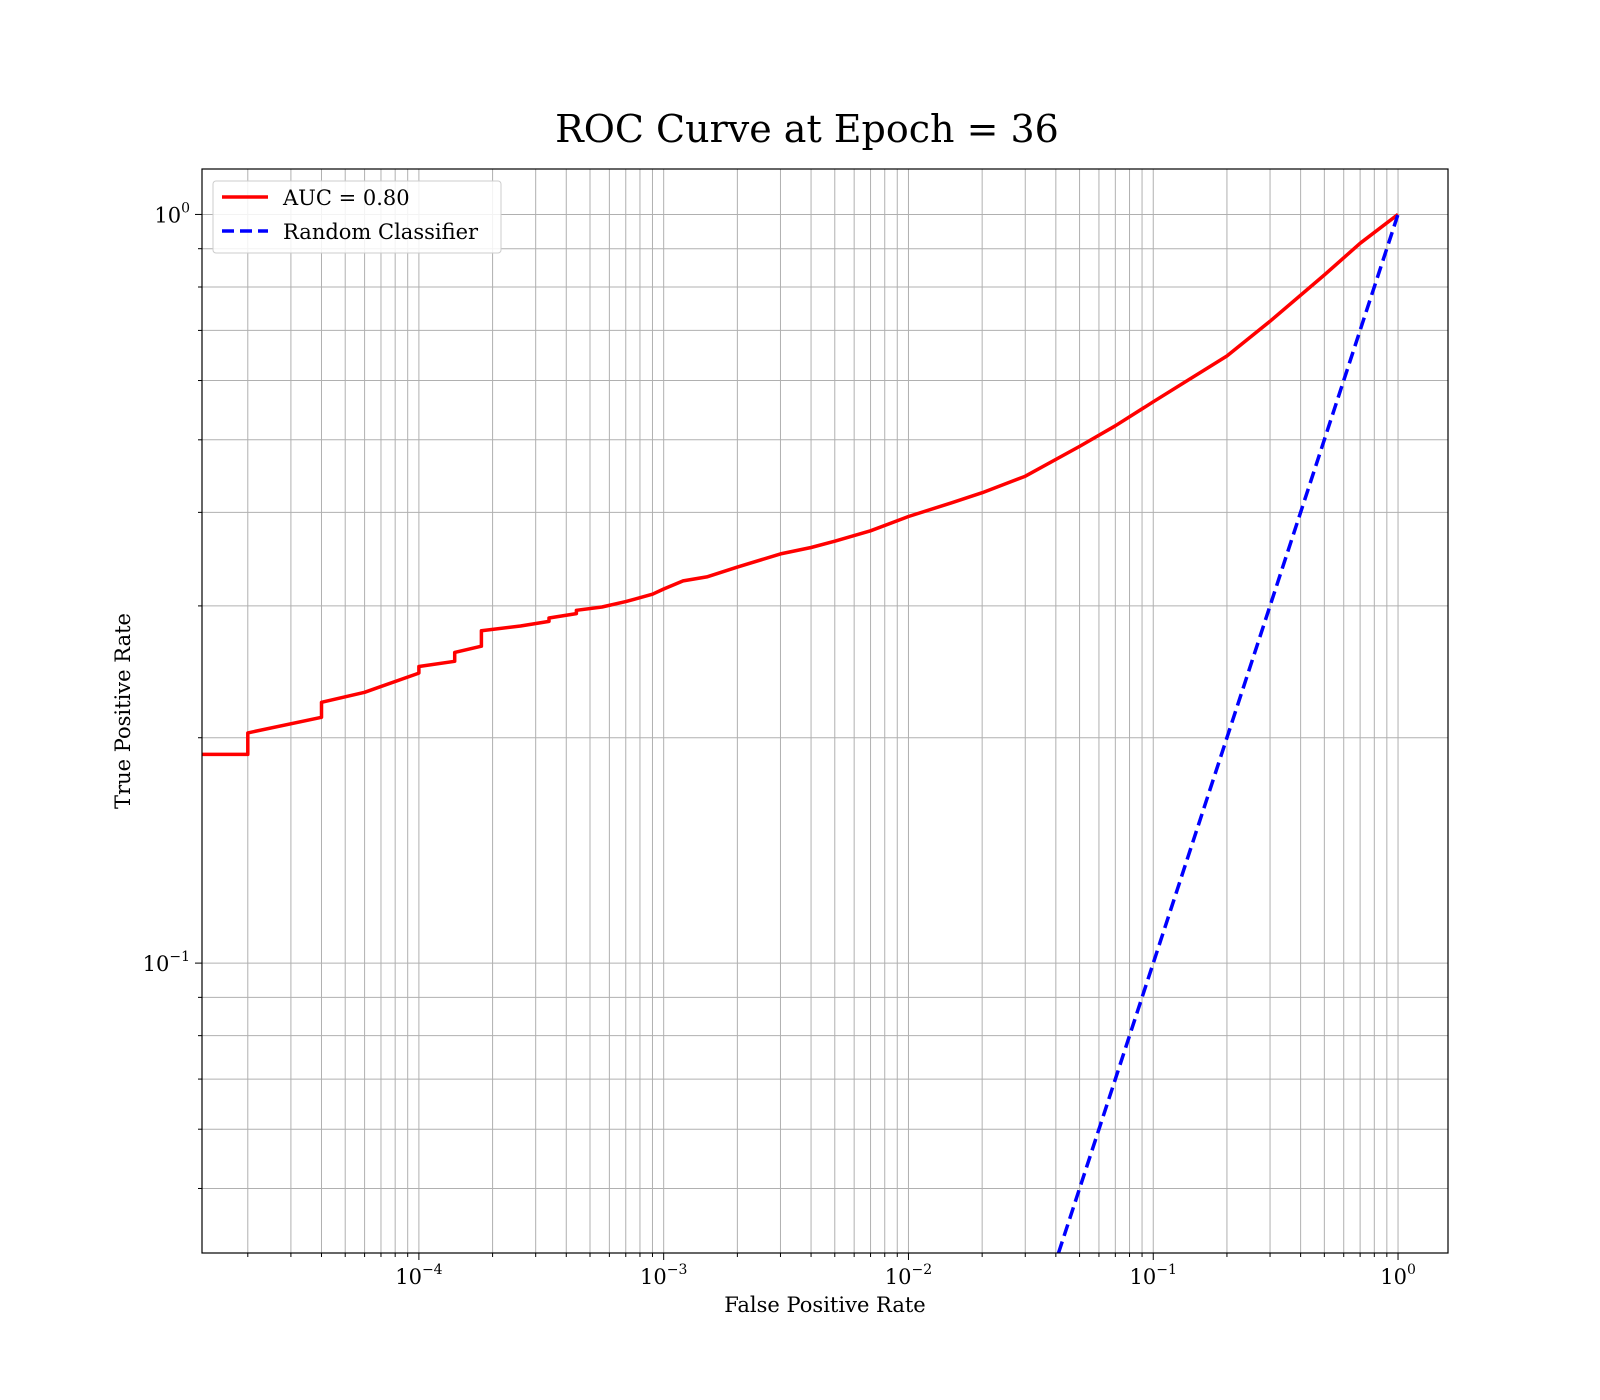  I want to click on x-tick-label: 10⁻⁴, so click(418, 1275).